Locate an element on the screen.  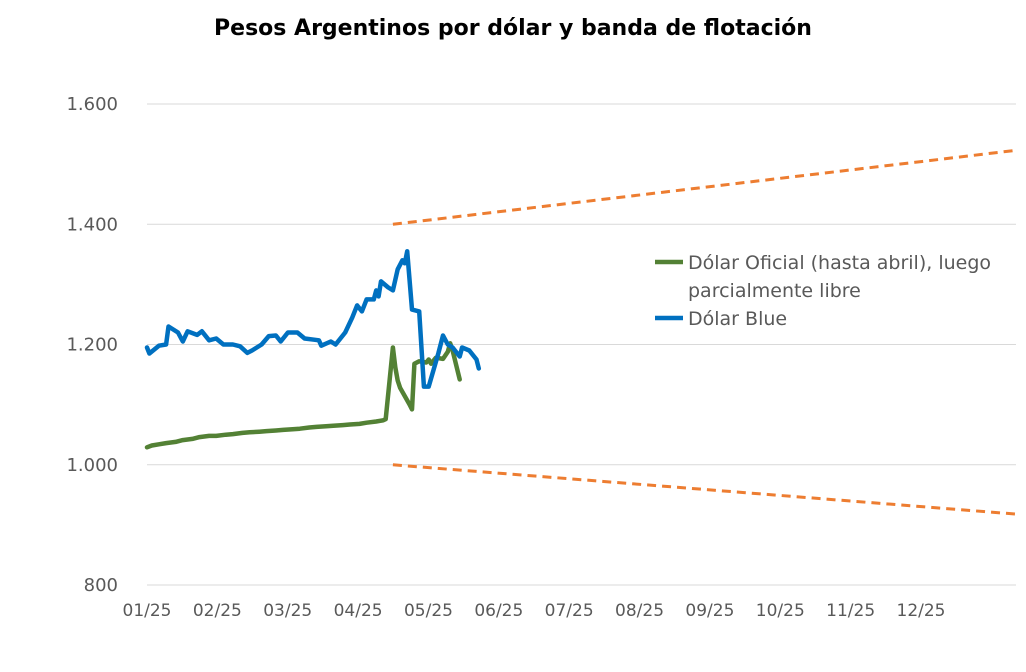
y-axis-tick-labels: 800 1.000 1.200 1.400 1.600 is located at coordinates (92, 345).